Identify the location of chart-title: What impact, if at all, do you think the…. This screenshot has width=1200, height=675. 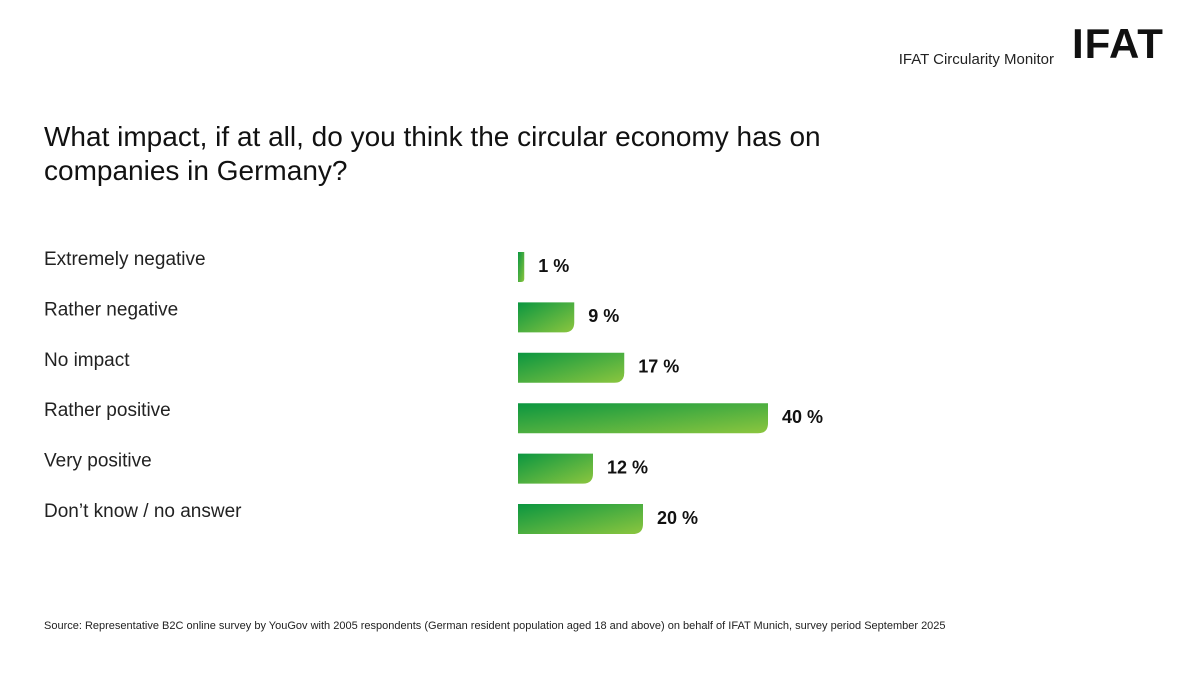
(432, 153).